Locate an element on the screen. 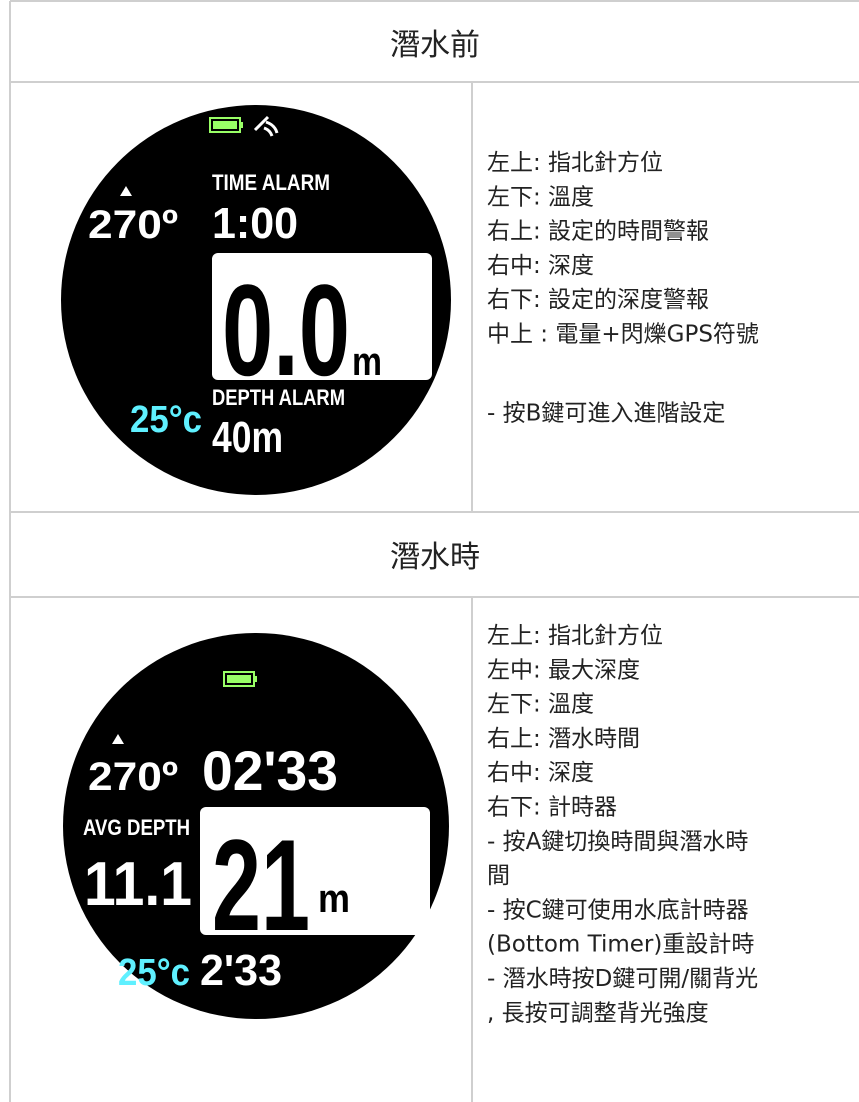 The height and width of the screenshot is (1102, 859). section-title: 潛水時 is located at coordinates (435, 557).